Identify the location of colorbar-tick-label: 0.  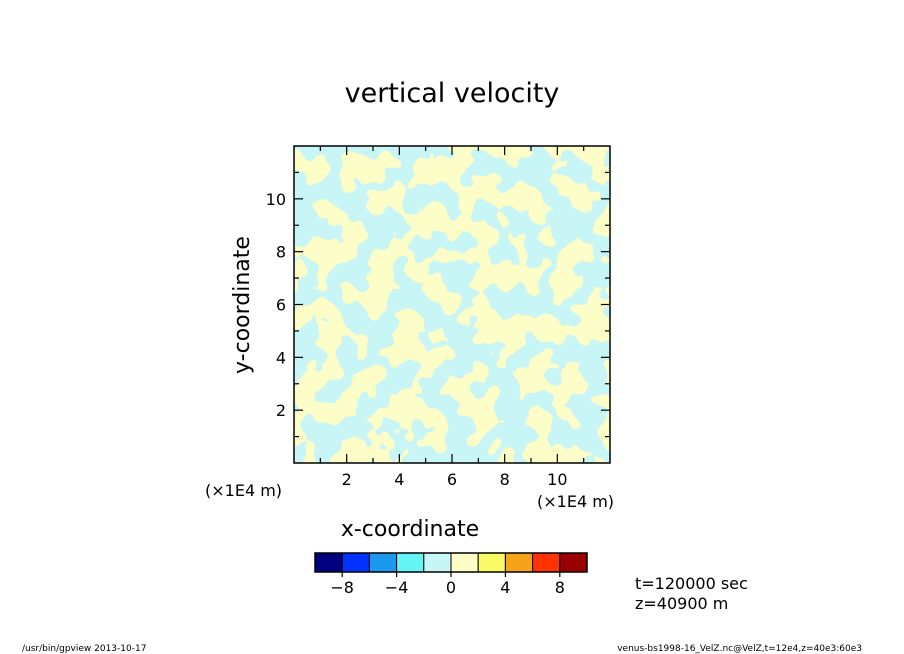
(451, 587).